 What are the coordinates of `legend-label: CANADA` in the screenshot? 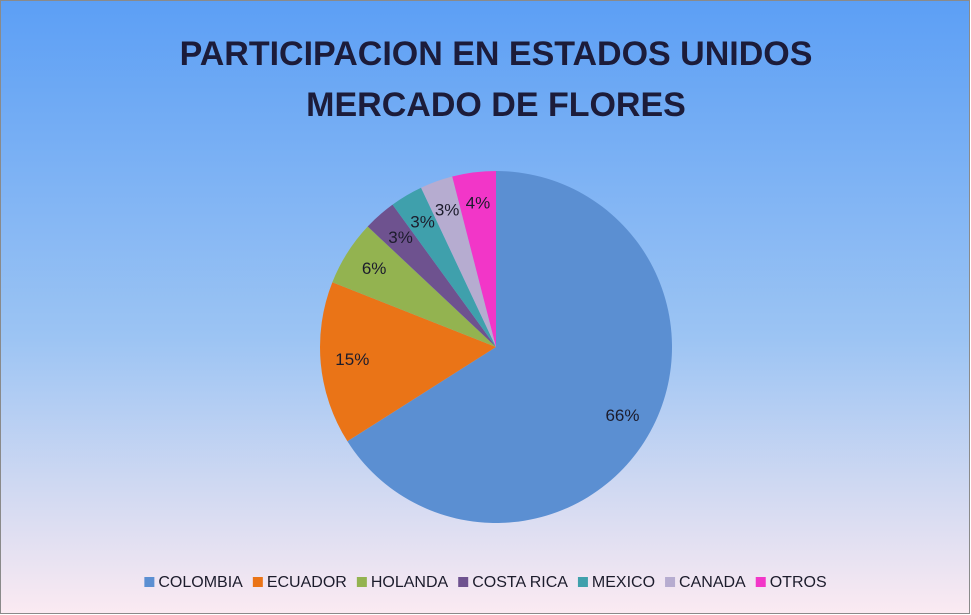 It's located at (712, 582).